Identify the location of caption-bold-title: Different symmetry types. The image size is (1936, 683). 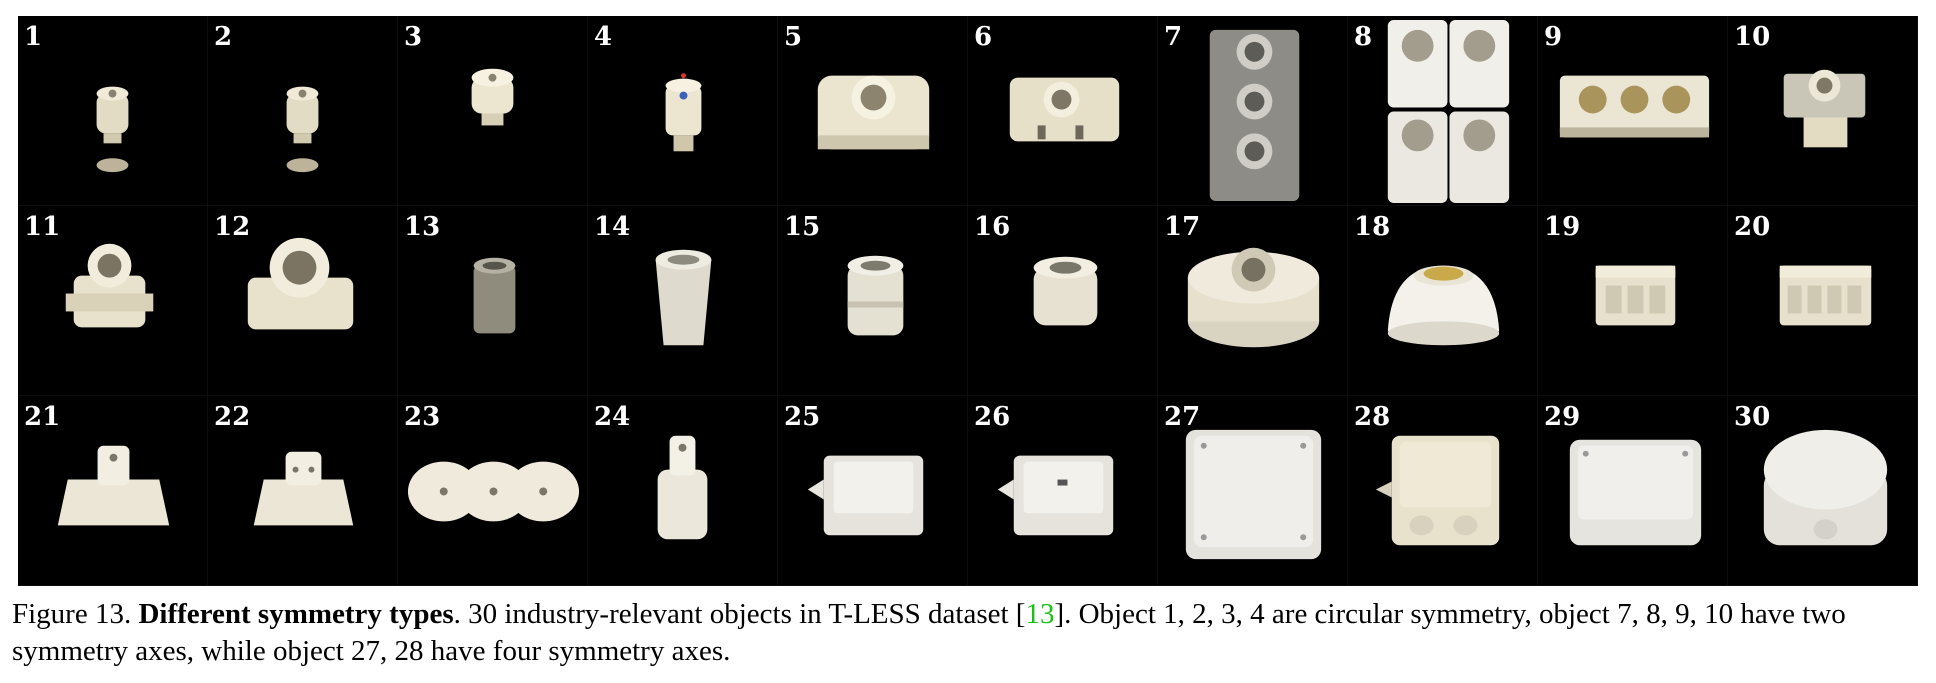
(296, 614).